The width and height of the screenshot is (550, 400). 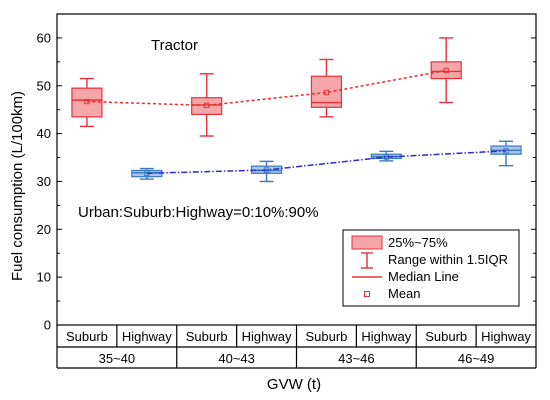 What do you see at coordinates (266, 88) in the screenshot?
I see `suburb-mean-line` at bounding box center [266, 88].